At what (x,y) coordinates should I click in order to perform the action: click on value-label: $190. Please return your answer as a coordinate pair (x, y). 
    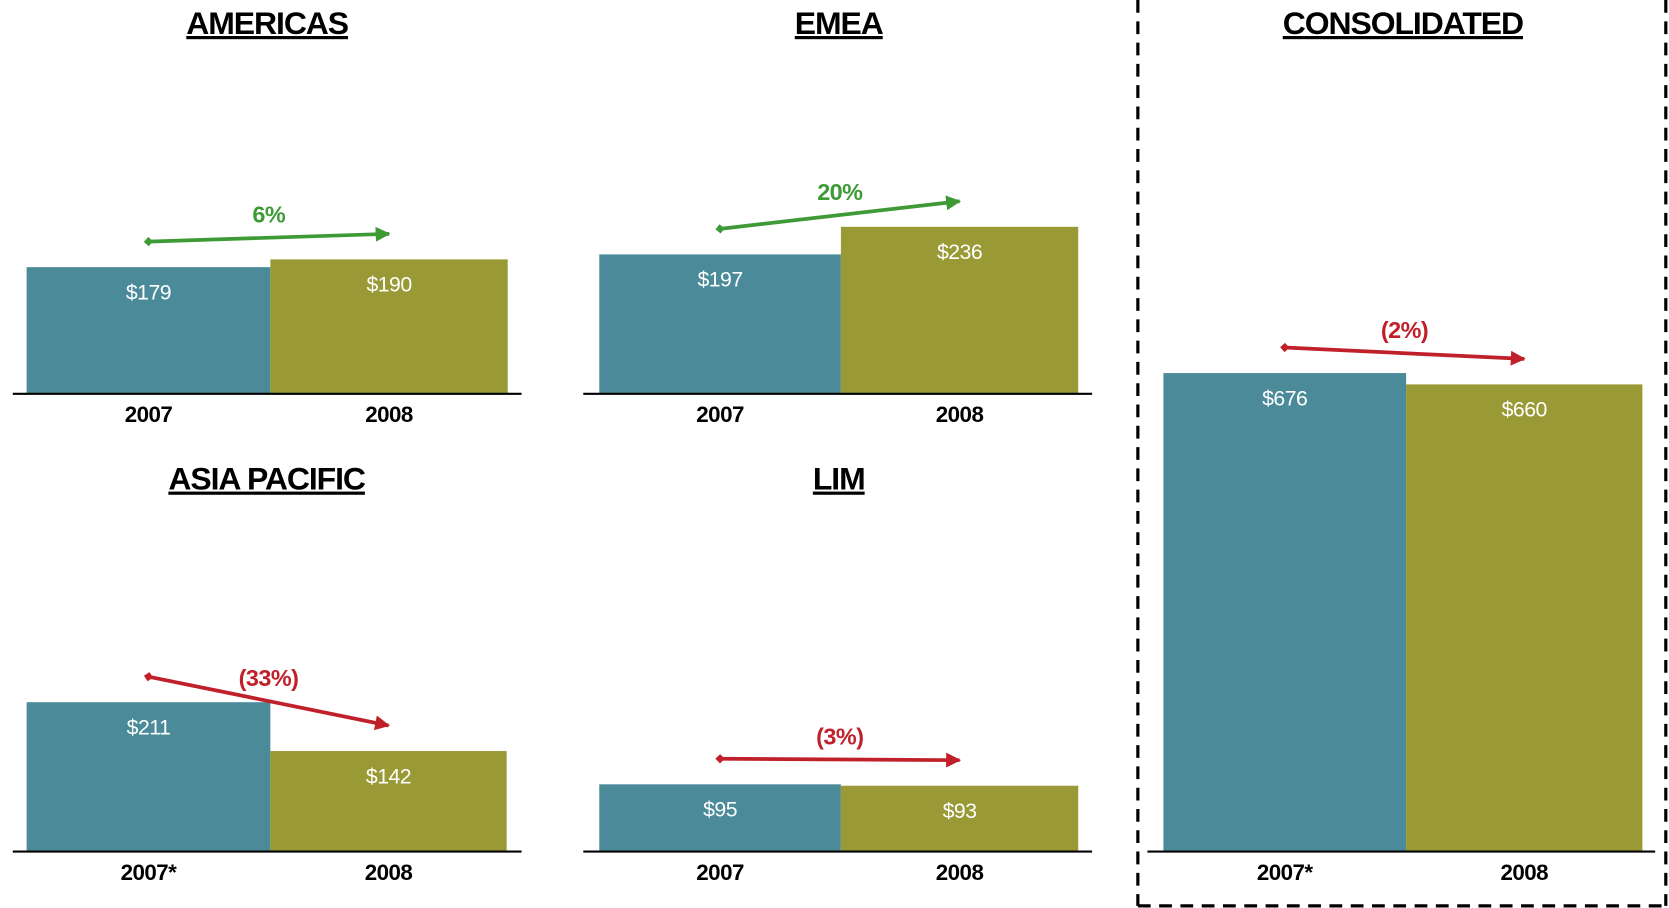
    Looking at the image, I should click on (388, 285).